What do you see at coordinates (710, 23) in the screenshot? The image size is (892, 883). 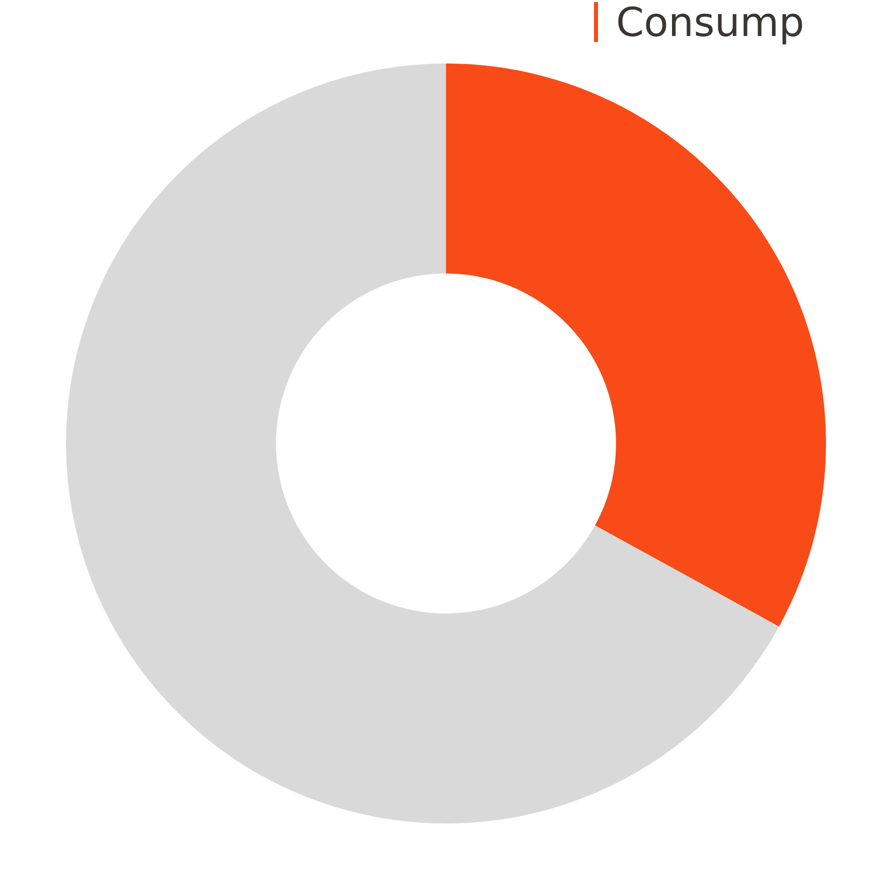 I see `slice-label: Consump` at bounding box center [710, 23].